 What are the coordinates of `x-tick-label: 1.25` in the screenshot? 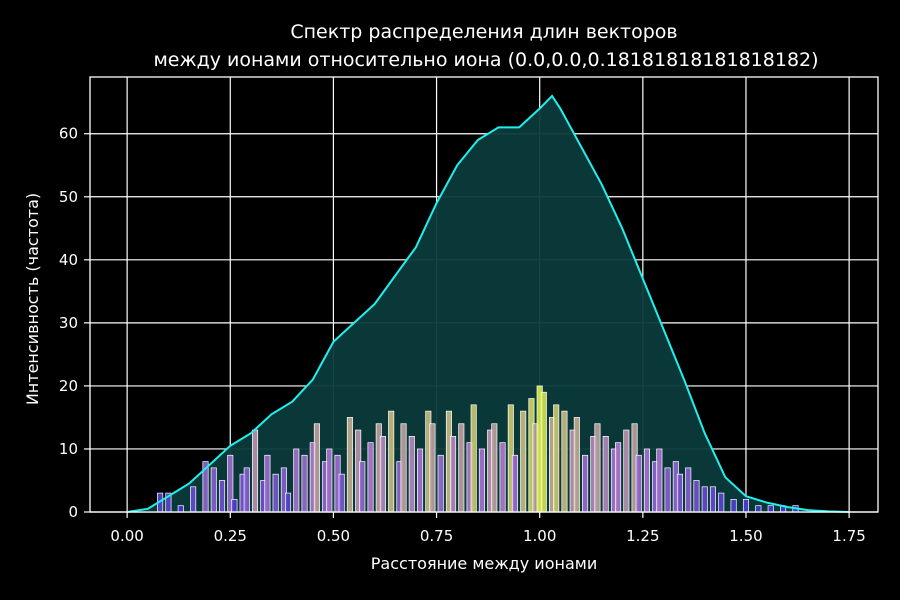 It's located at (642, 536).